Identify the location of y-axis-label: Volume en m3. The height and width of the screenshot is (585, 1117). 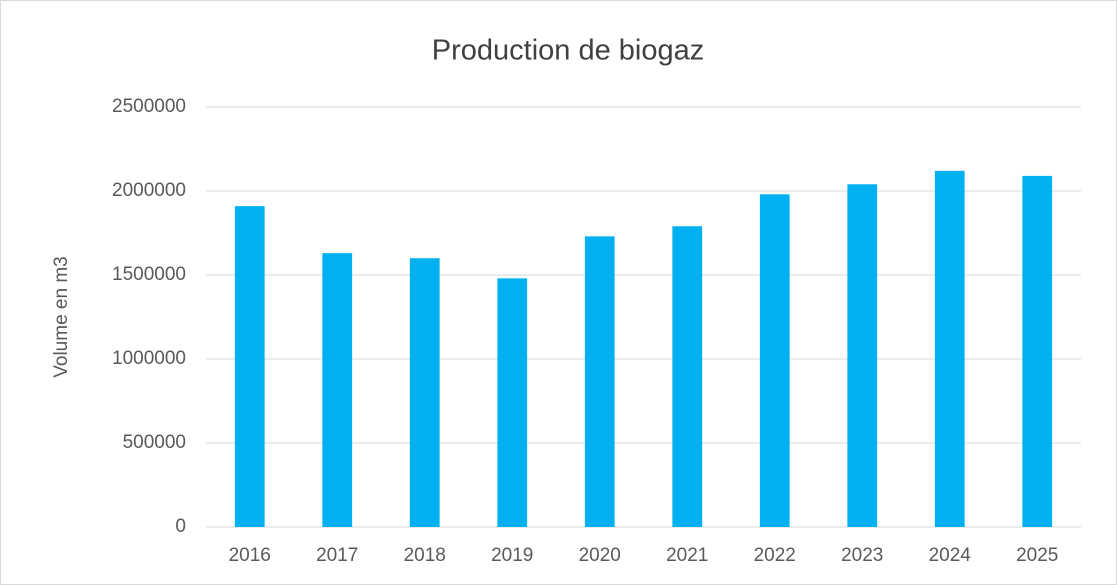
(61, 316).